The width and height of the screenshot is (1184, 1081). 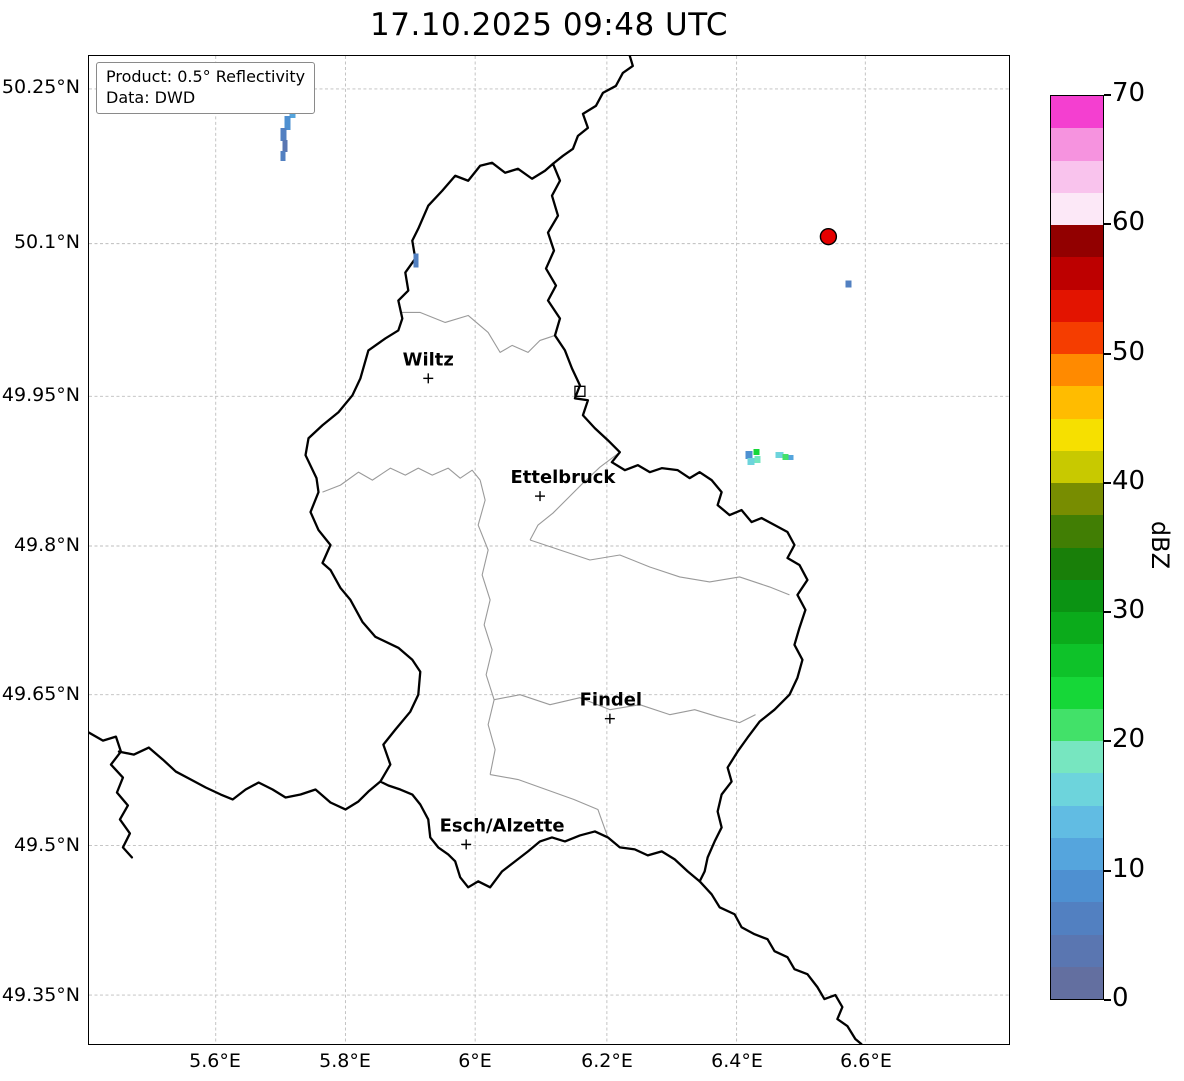 I want to click on x-tick-label: 5.8°E, so click(x=345, y=1061).